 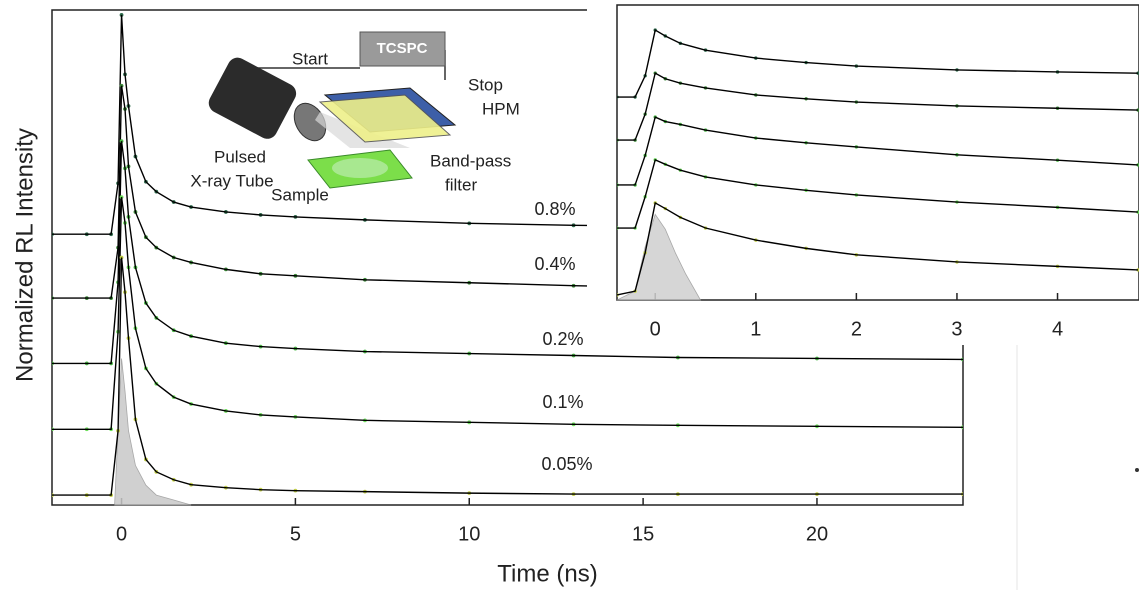 I want to click on diagram-label: Band-pass, so click(x=470, y=160).